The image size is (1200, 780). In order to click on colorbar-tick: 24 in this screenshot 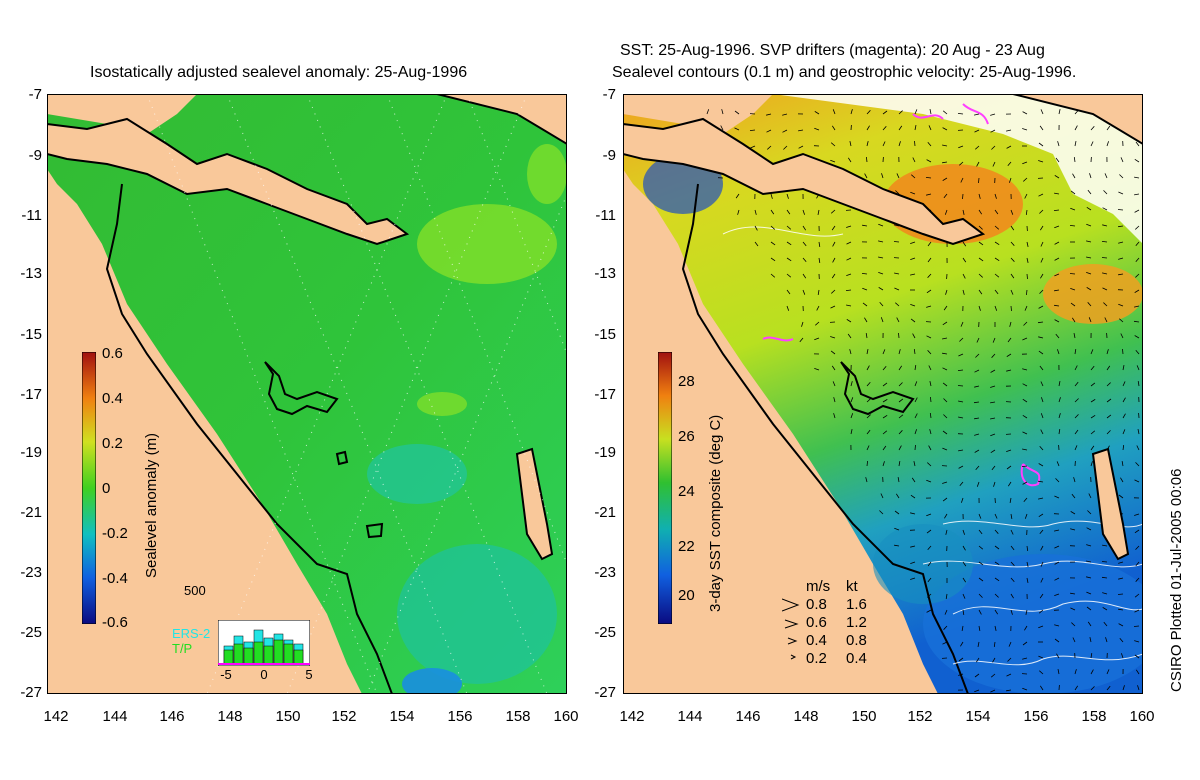, I will do `click(686, 491)`.